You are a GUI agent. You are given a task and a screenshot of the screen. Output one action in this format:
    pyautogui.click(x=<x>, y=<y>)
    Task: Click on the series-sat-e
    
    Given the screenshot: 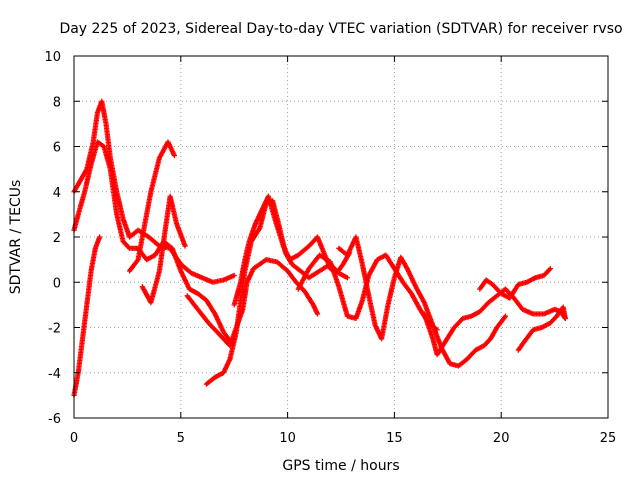 What is the action you would take?
    pyautogui.click(x=163, y=249)
    